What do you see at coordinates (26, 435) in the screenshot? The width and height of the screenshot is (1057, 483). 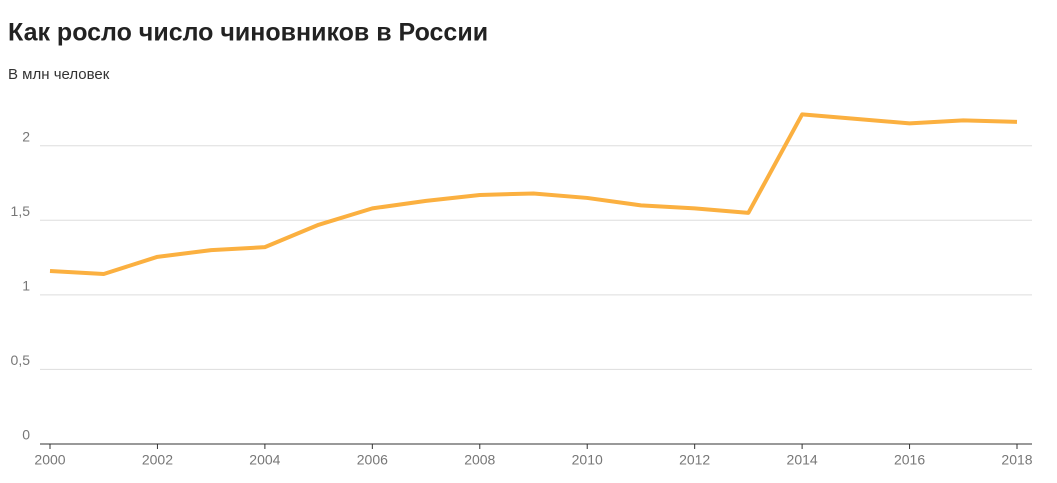 I see `y-tick-label: 0` at bounding box center [26, 435].